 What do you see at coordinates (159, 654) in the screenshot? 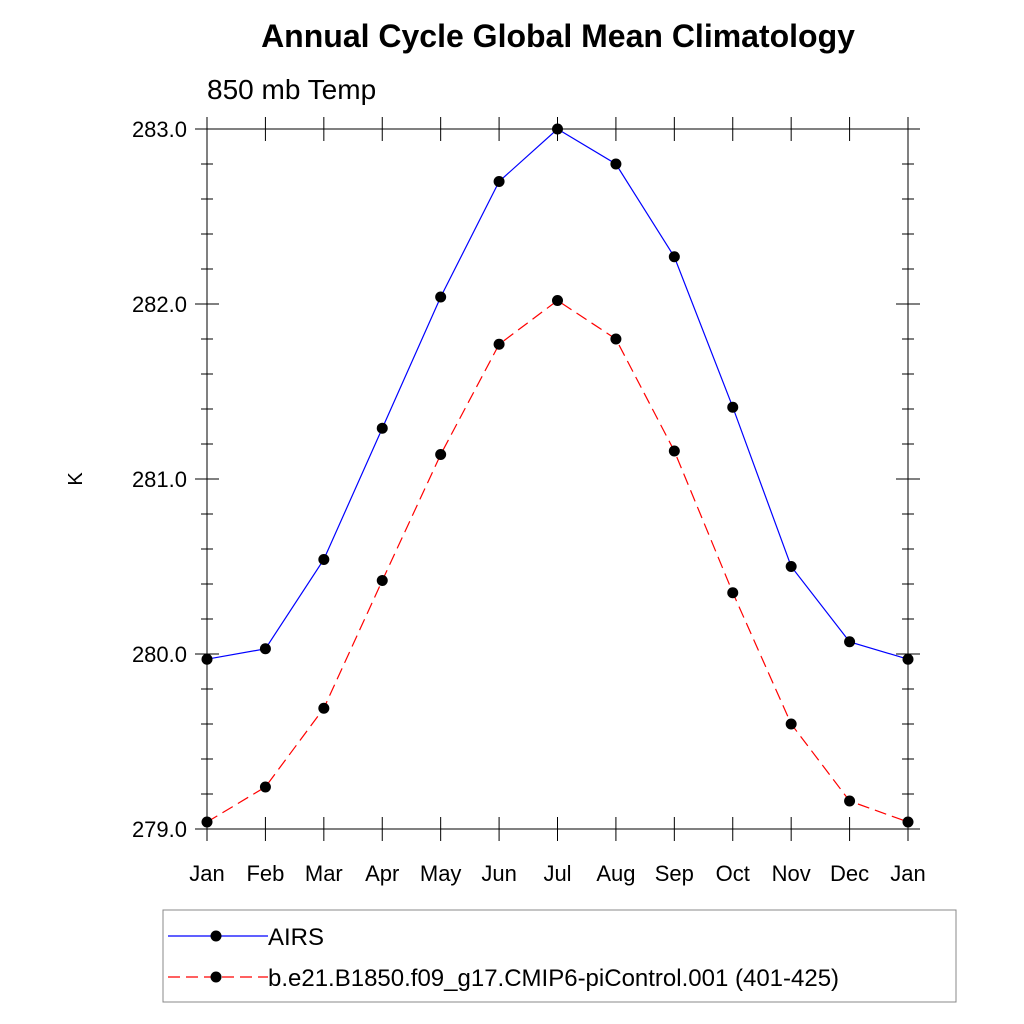
I see `y-tick-label: 280.0` at bounding box center [159, 654].